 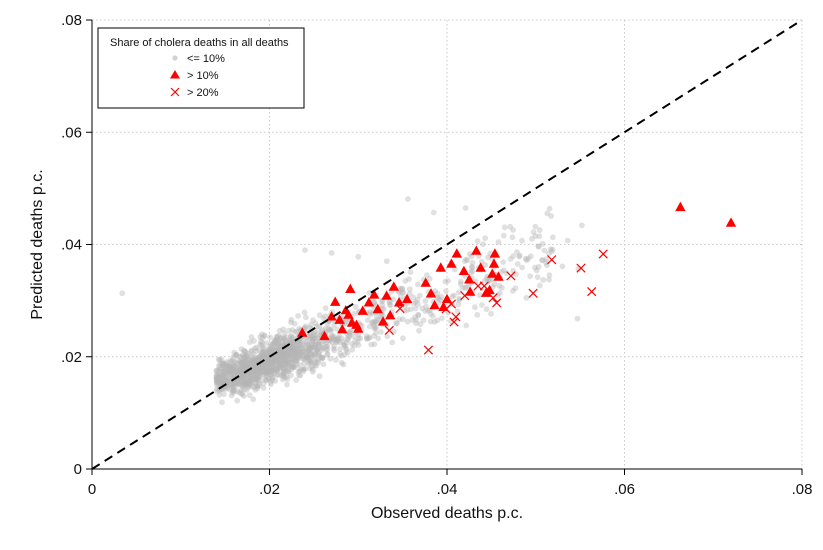 I want to click on legend-entry-label: > 20%, so click(x=203, y=93).